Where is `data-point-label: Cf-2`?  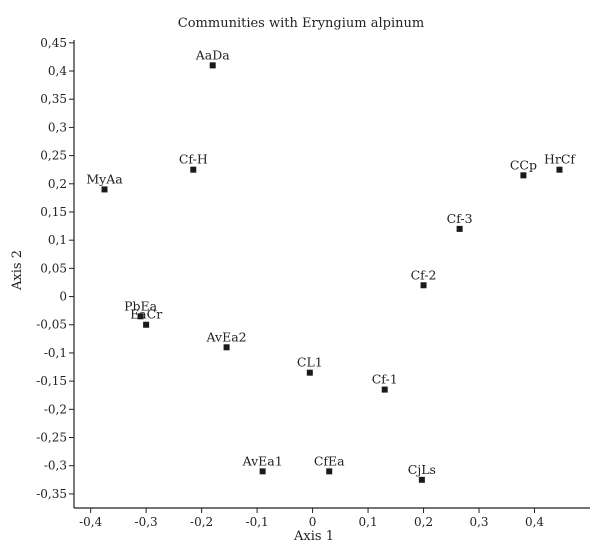
data-point-label: Cf-2 is located at coordinates (424, 274).